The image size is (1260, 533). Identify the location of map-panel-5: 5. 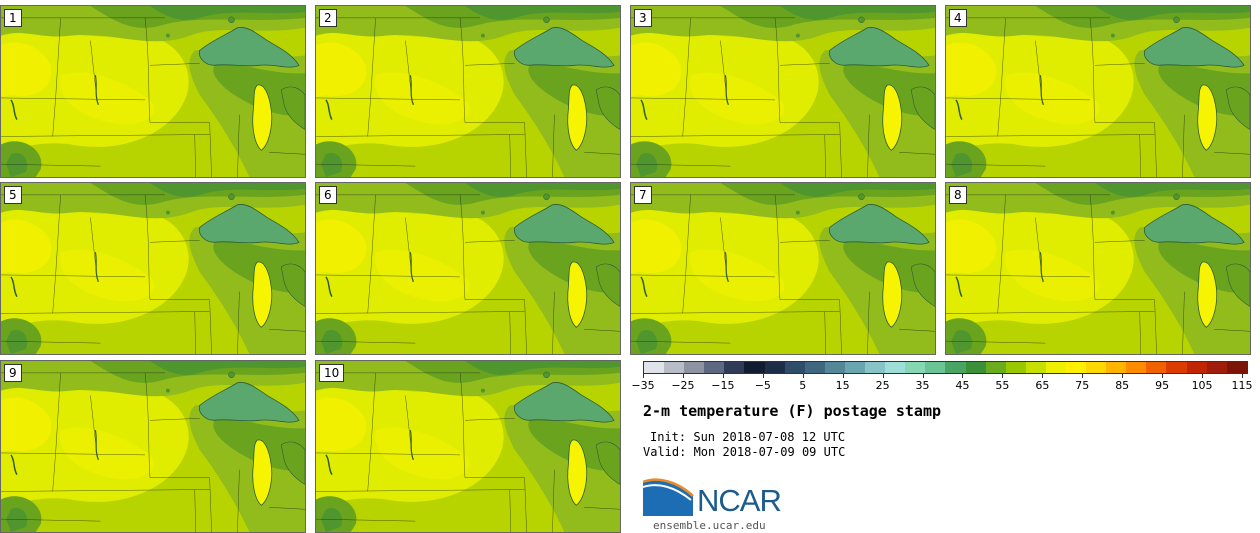
(153, 268).